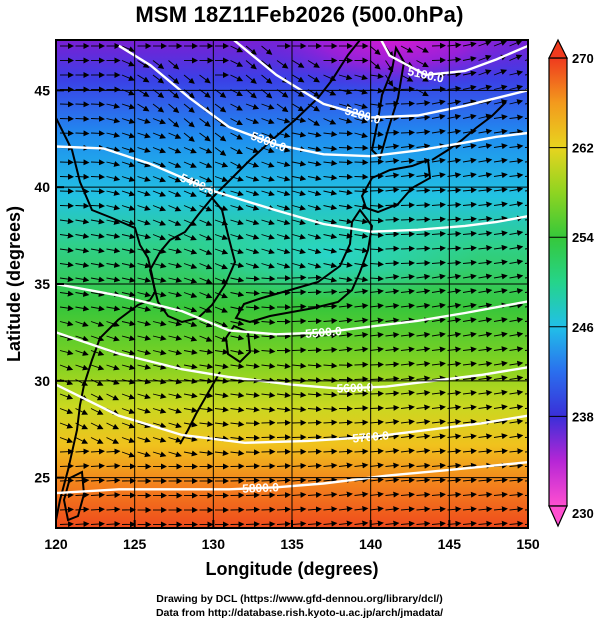  What do you see at coordinates (583, 327) in the screenshot?
I see `colorbar-tick-label: 246` at bounding box center [583, 327].